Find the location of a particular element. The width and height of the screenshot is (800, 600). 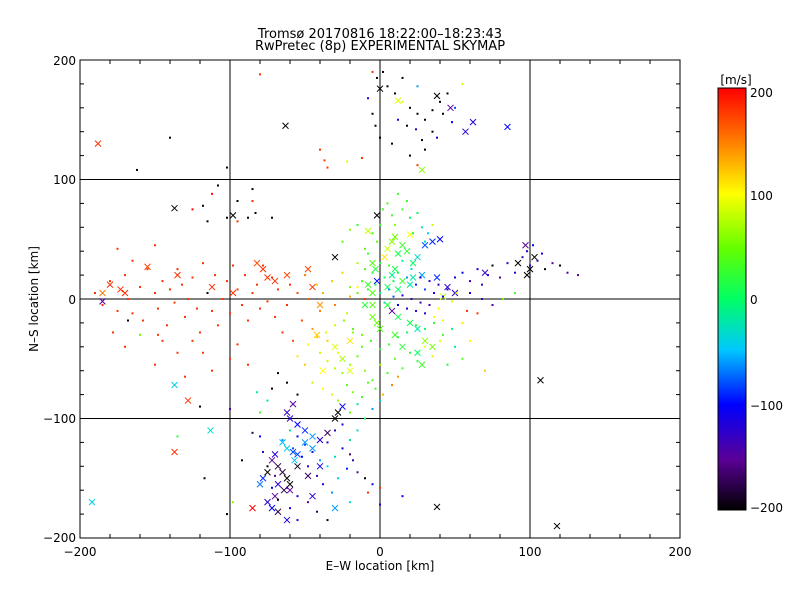

chart-title: Tromsø 20170816 18:22:00–18:23:43 is located at coordinates (379, 34).